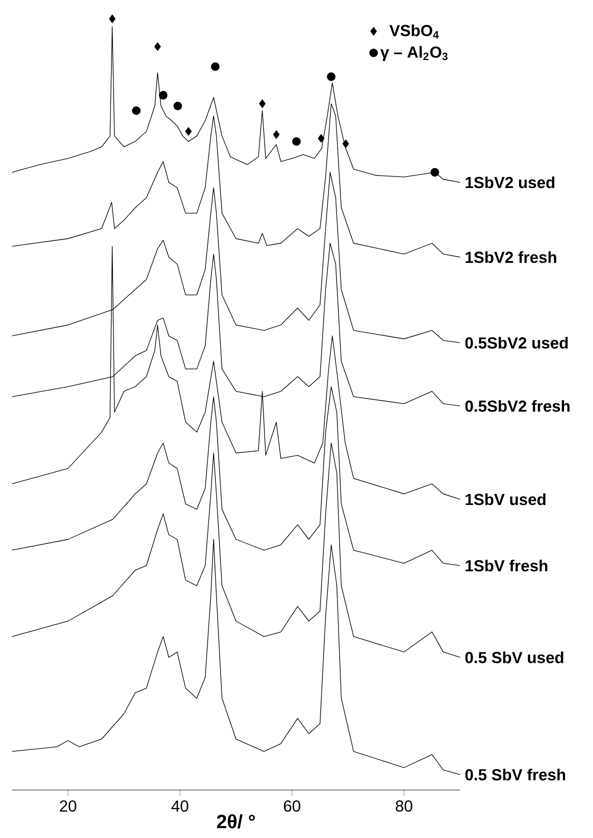 The width and height of the screenshot is (593, 838). Describe the element at coordinates (514, 657) in the screenshot. I see `series-label: 0.5 SbV used` at that location.